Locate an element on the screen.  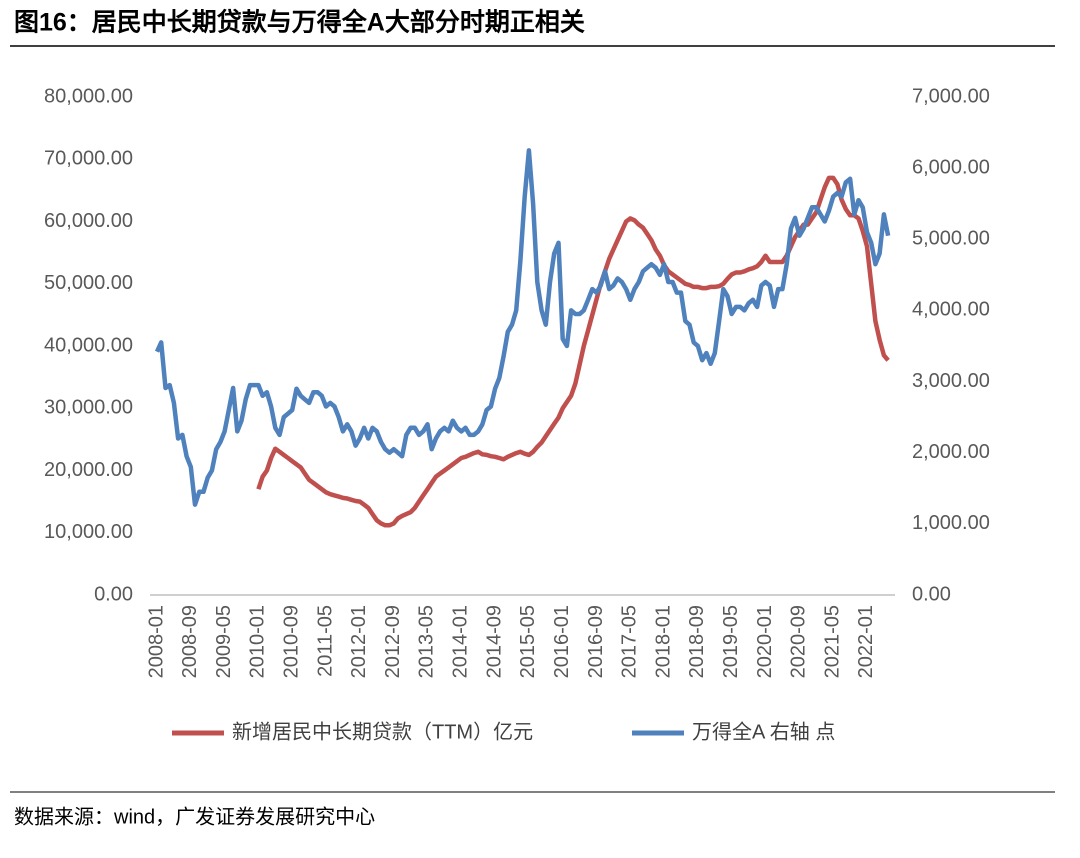
x-tick-label: 2016-01 is located at coordinates (562, 641).